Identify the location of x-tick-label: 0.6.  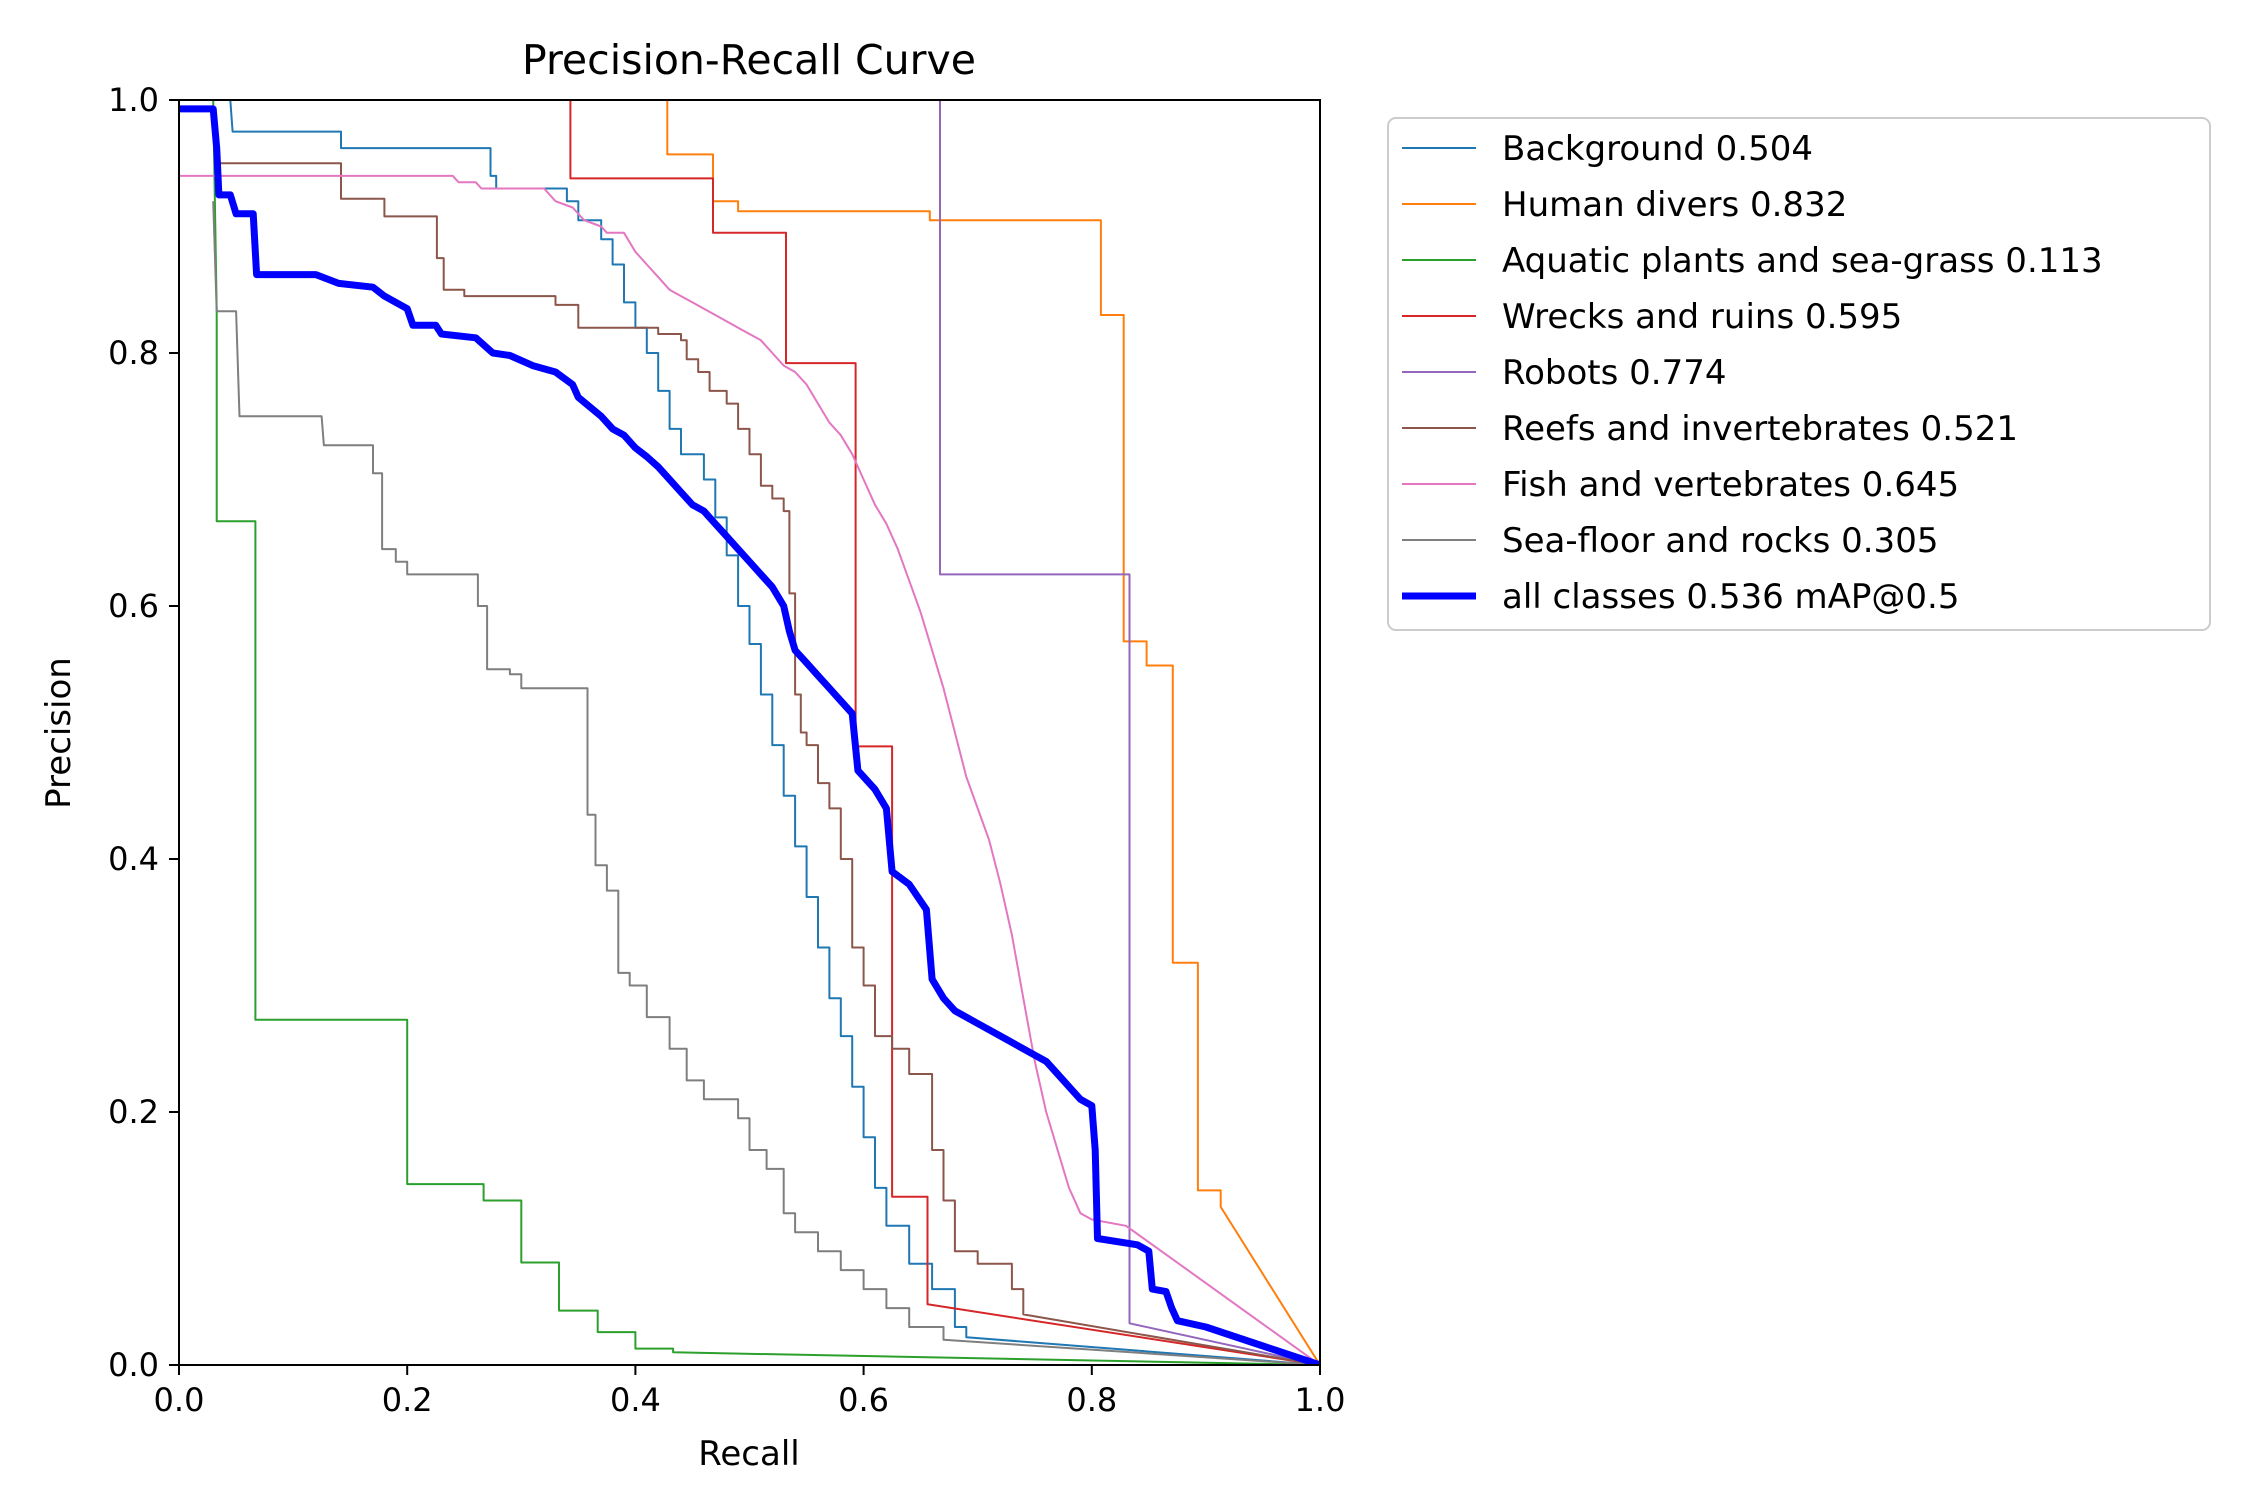
(863, 1400).